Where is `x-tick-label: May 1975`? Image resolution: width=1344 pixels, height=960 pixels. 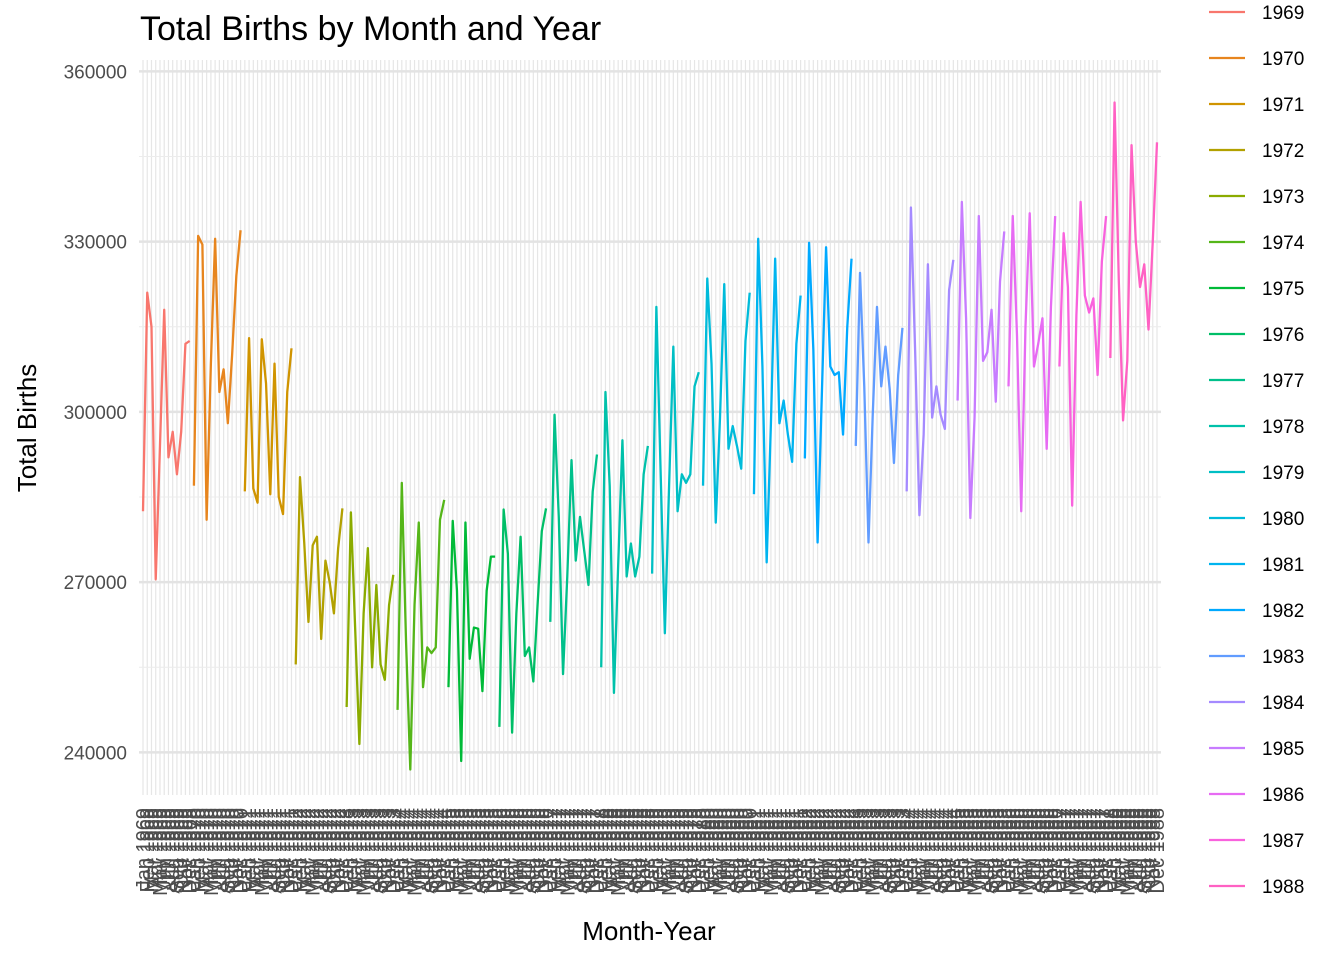
x-tick-label: May 1975 is located at coordinates (466, 852).